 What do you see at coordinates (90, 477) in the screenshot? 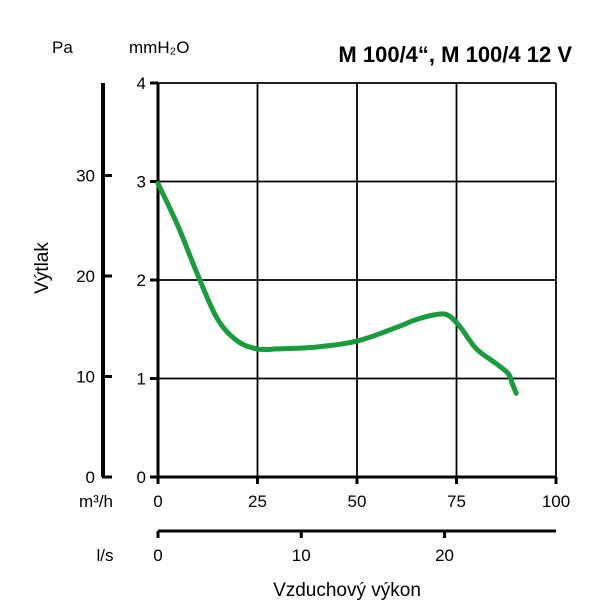
I see `y-tick-label-secondary: 0` at bounding box center [90, 477].